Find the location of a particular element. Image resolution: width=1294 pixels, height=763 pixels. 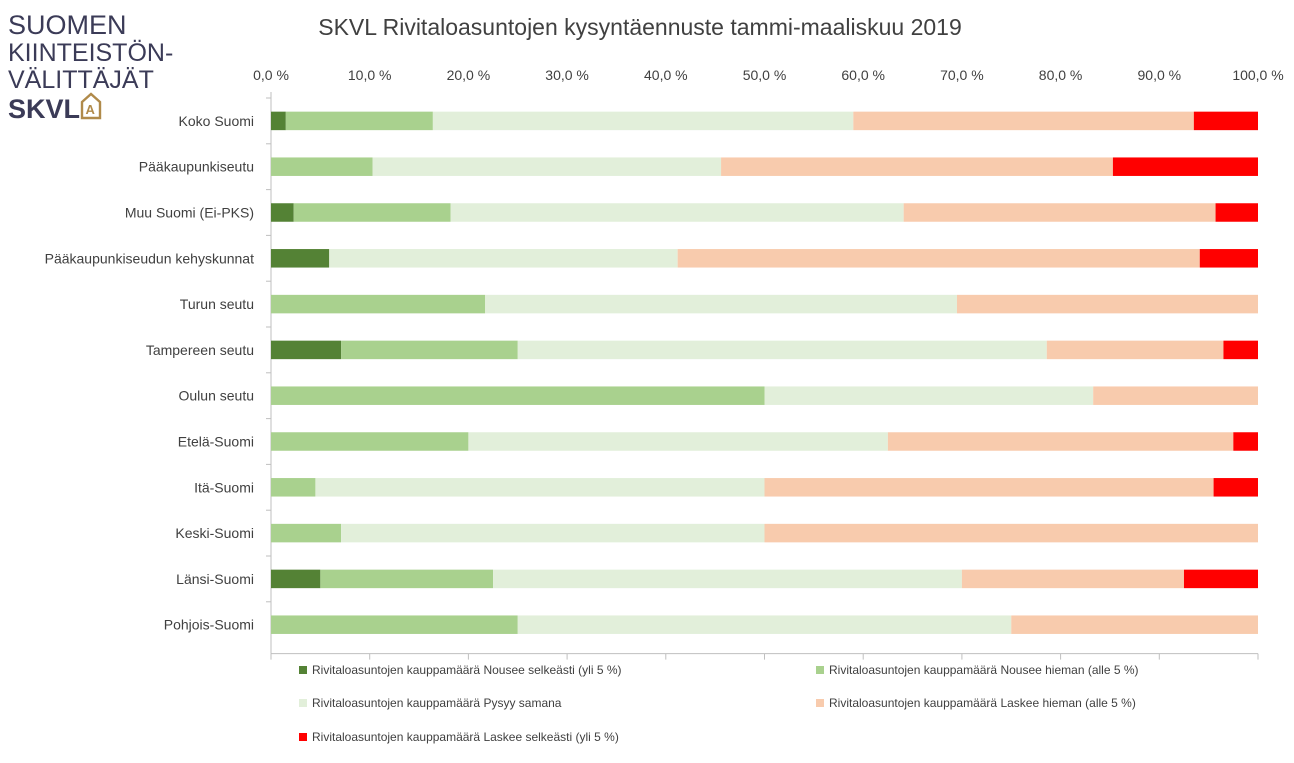

x-tick-label: 30,0 % is located at coordinates (567, 75).